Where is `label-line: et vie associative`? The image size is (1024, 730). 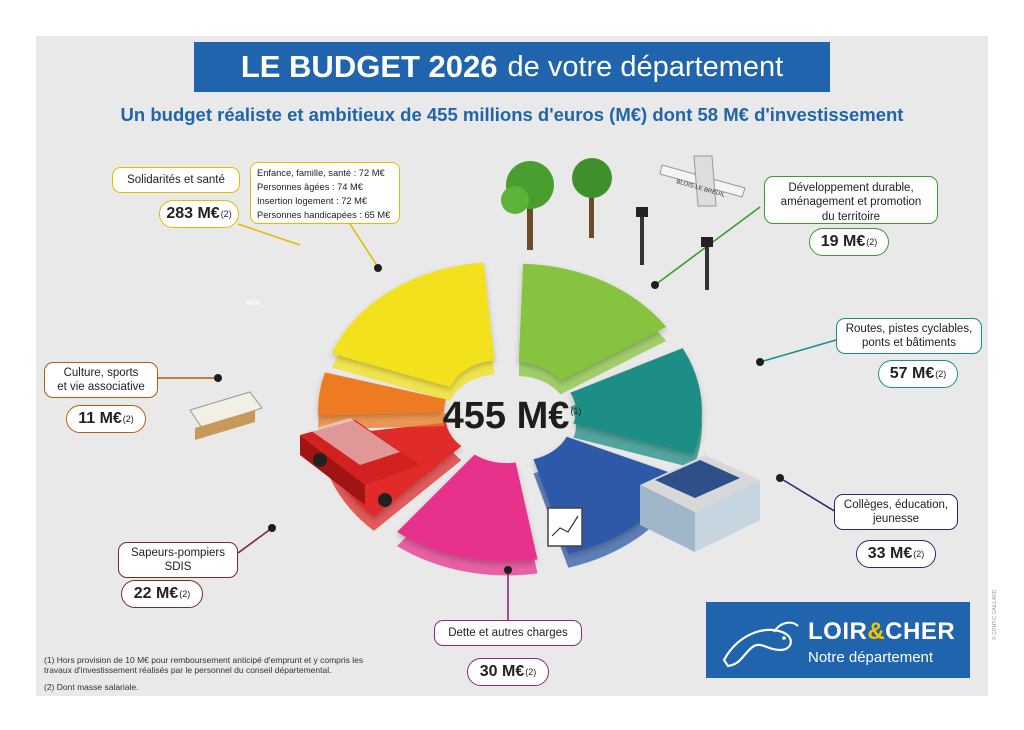
label-line: et vie associative is located at coordinates (101, 387).